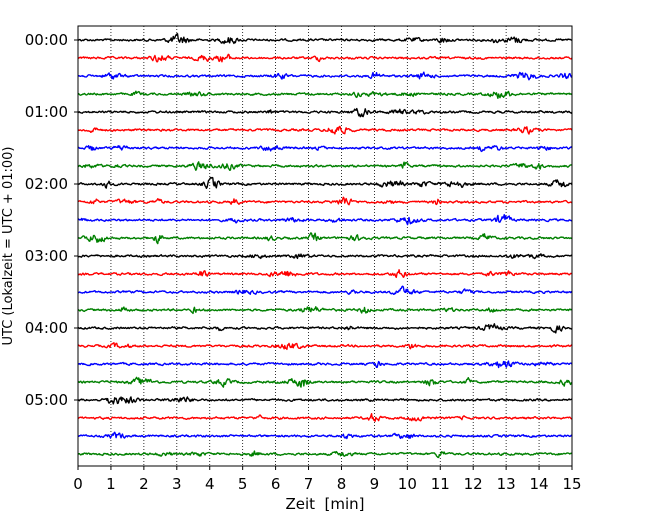 The width and height of the screenshot is (650, 525). I want to click on y-axis-label: UTC (Lokalzeit = UTC + 01:00), so click(8, 246).